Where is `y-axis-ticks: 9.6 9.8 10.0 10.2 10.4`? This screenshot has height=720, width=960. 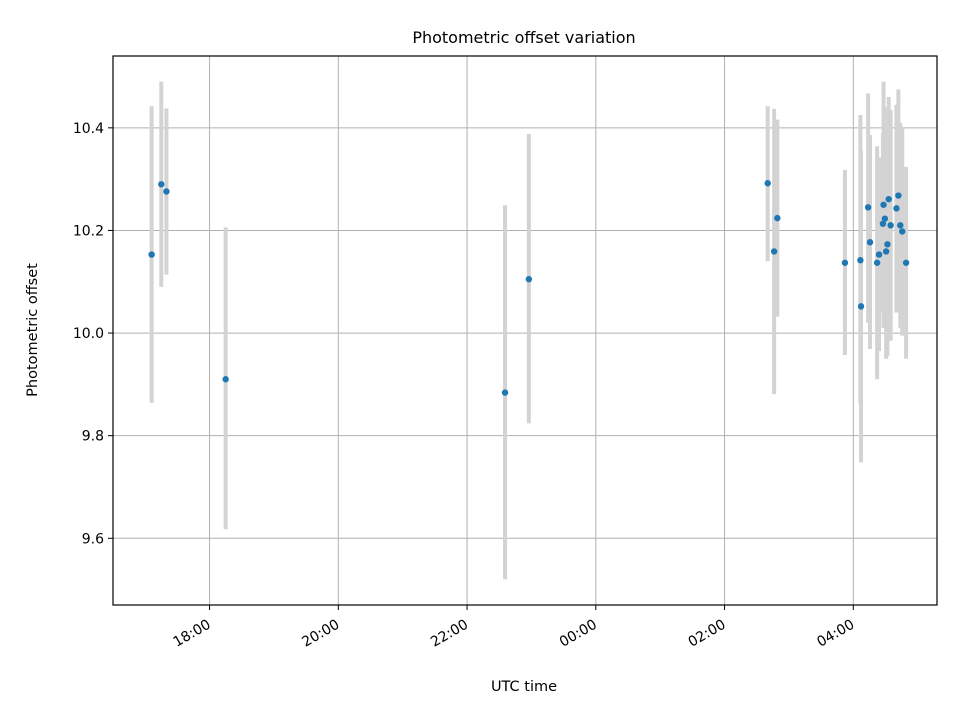
y-axis-ticks: 9.6 9.8 10.0 10.2 10.4 is located at coordinates (93, 334).